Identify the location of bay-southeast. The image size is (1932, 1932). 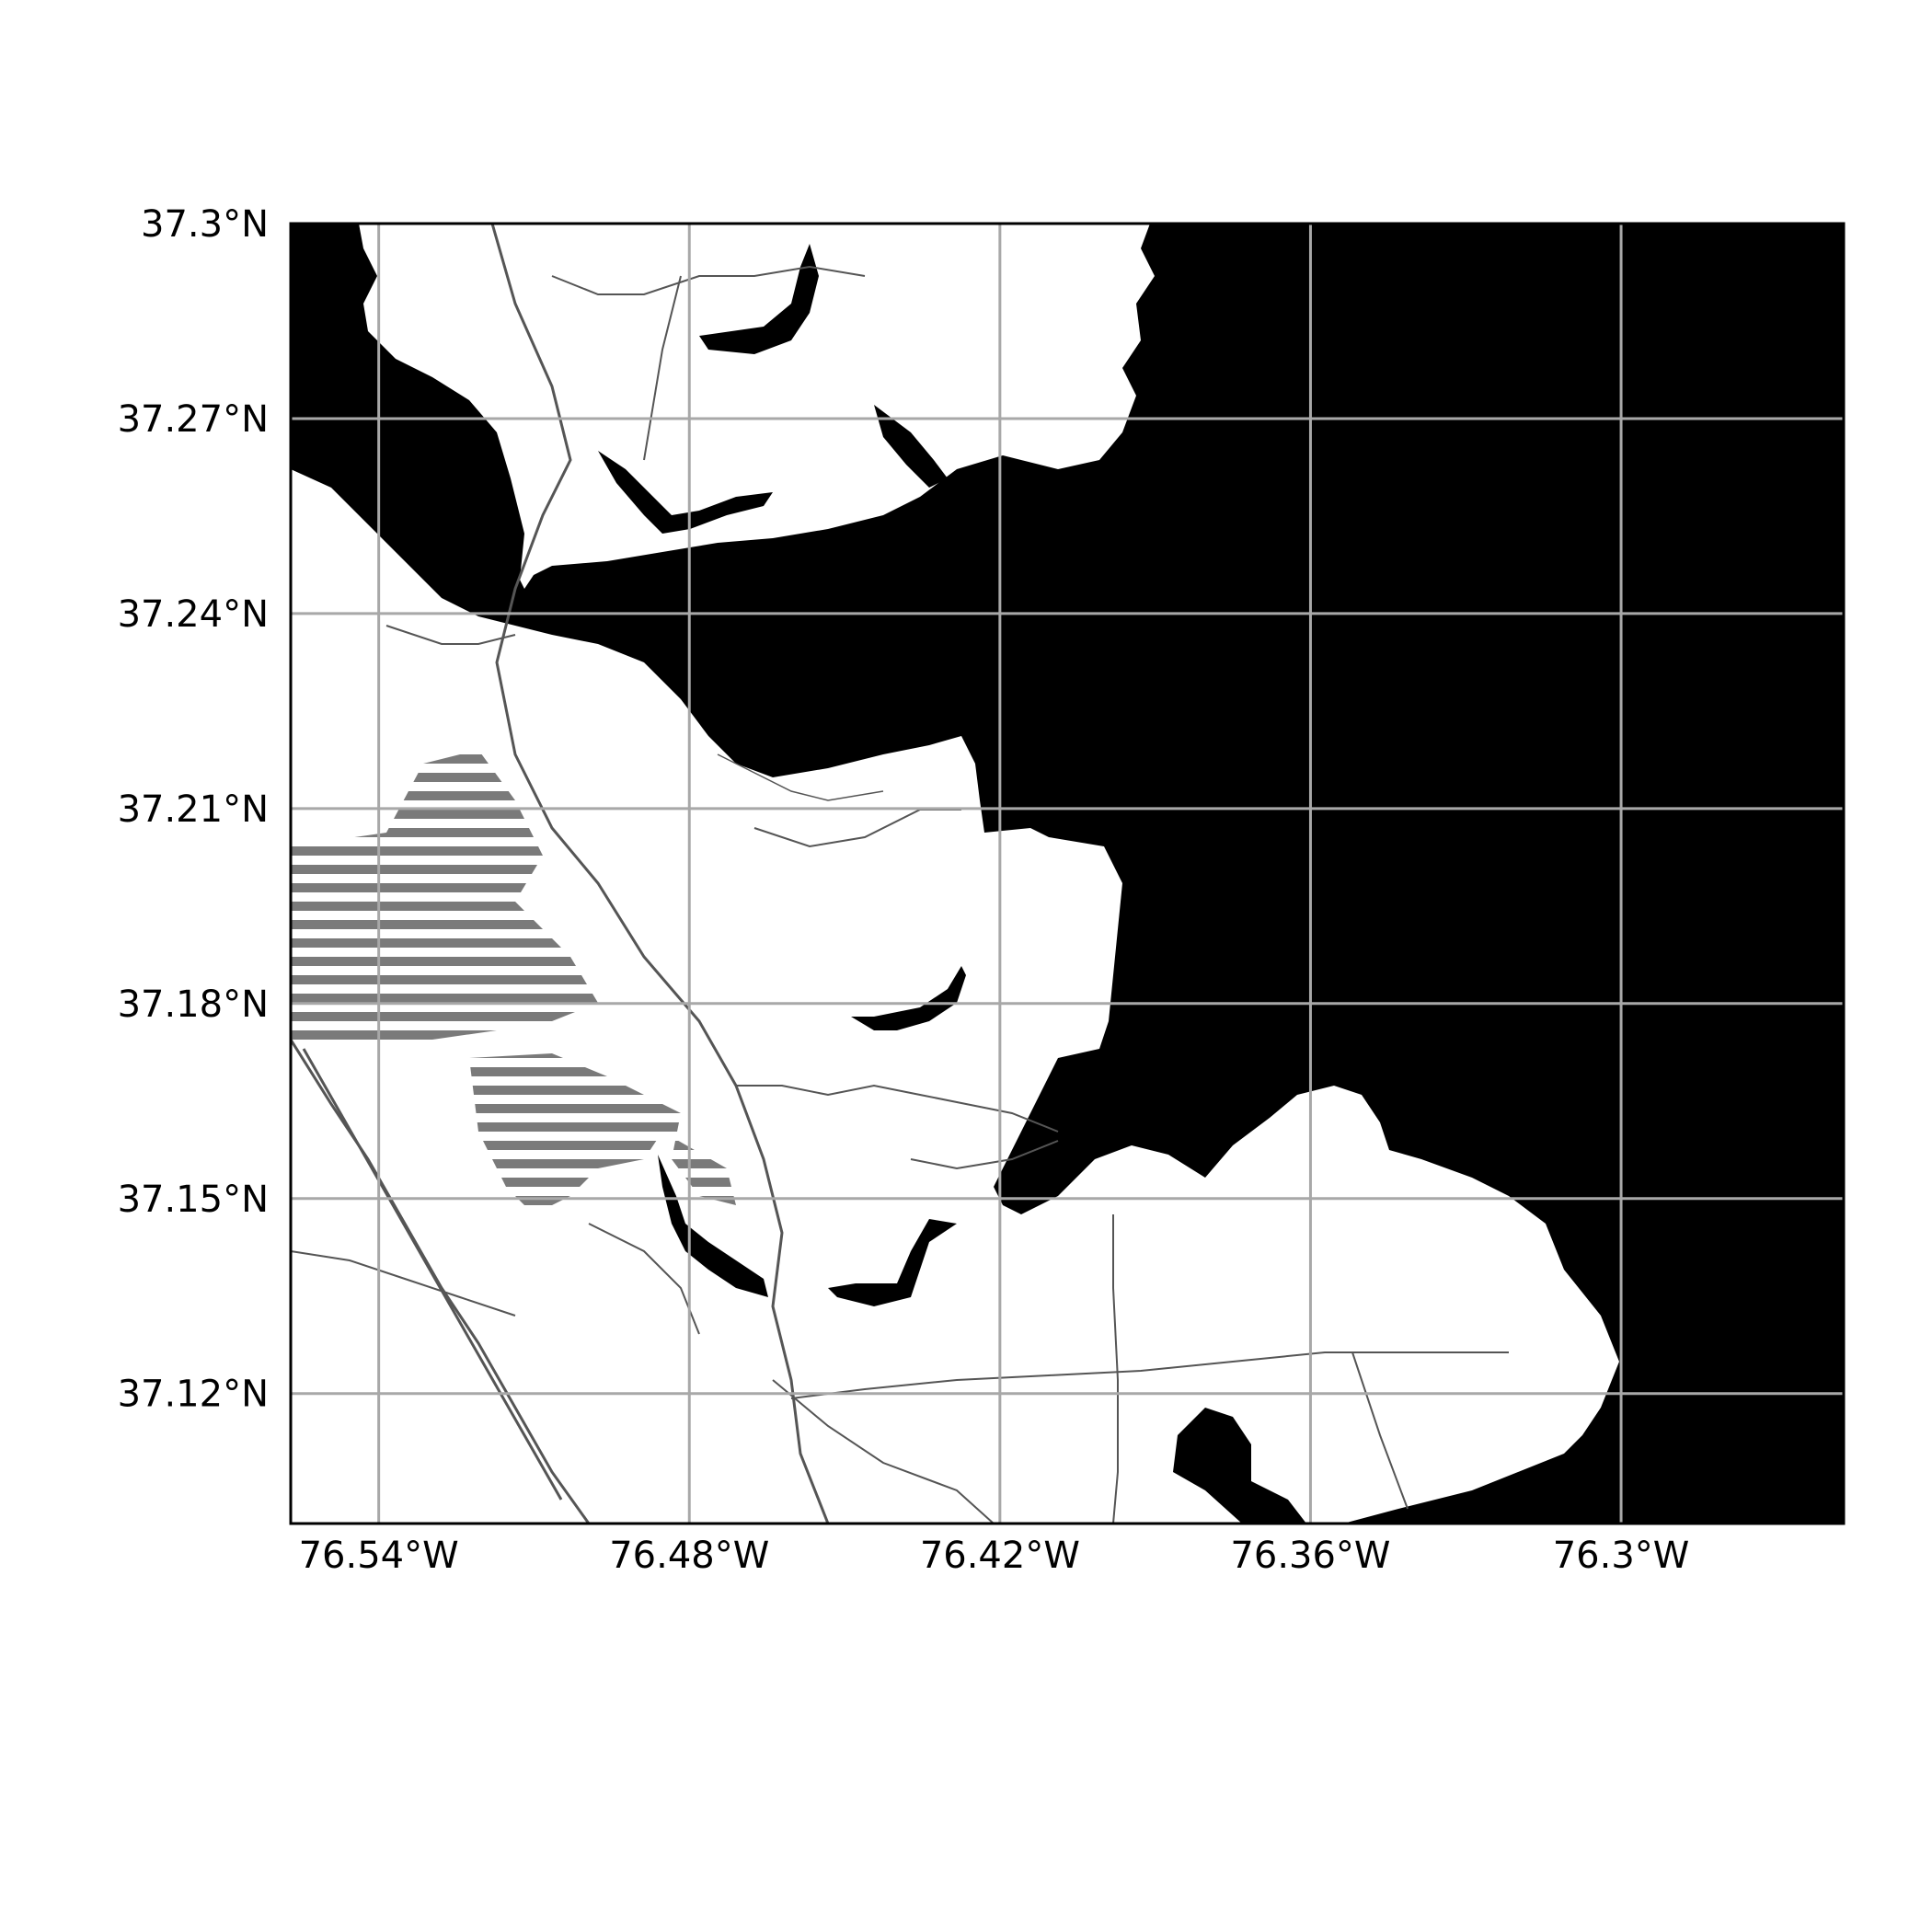
(1239, 1466).